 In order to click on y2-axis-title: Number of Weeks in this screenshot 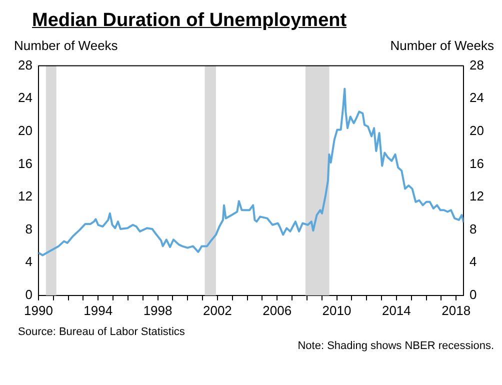, I will do `click(442, 45)`.